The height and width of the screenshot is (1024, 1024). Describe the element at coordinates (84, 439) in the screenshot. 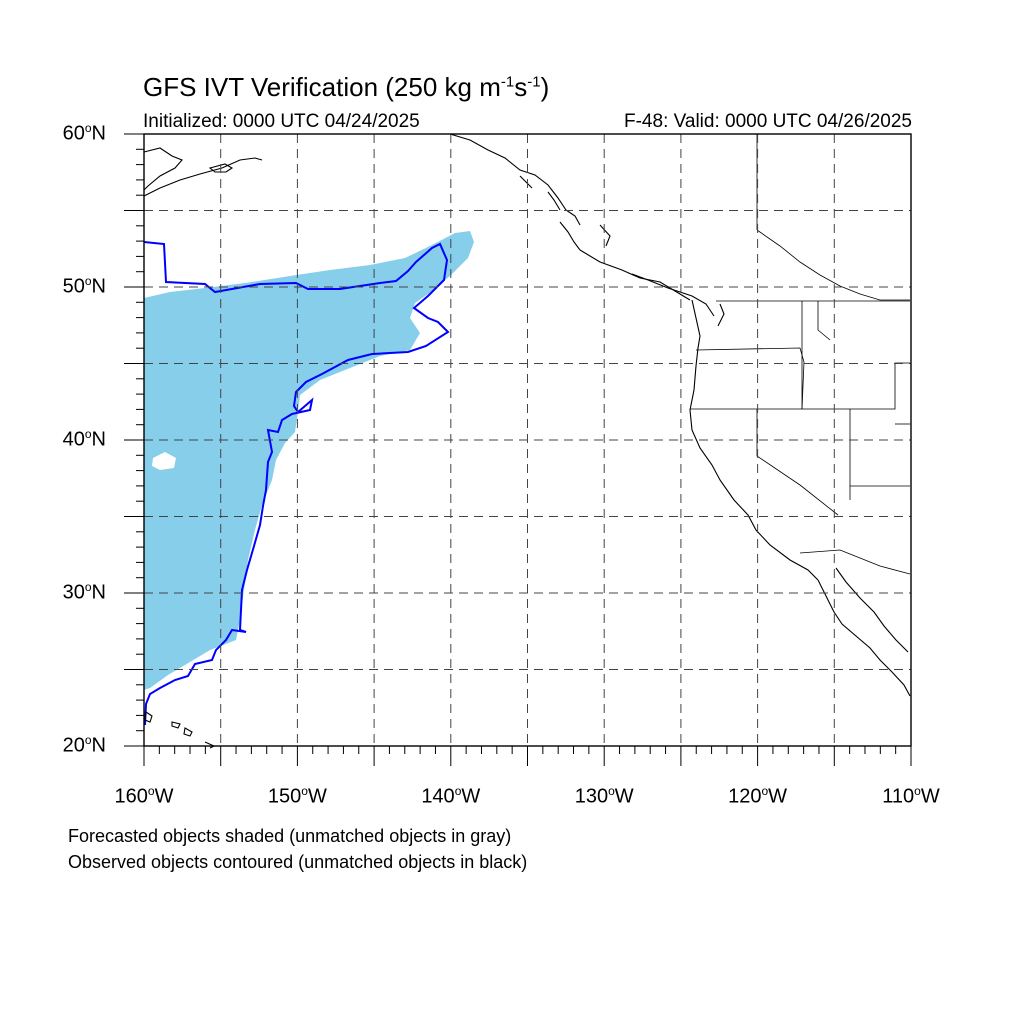

I see `latitude-label: 40oN` at that location.